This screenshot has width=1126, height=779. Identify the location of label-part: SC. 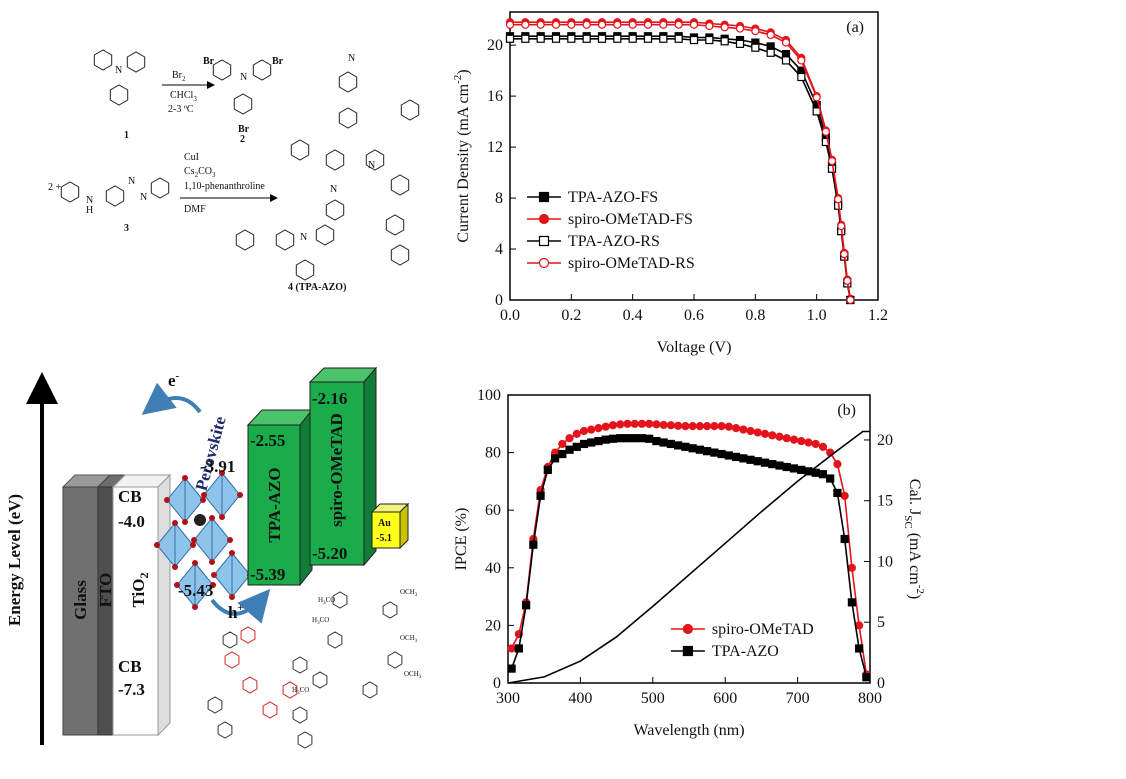
(908, 521).